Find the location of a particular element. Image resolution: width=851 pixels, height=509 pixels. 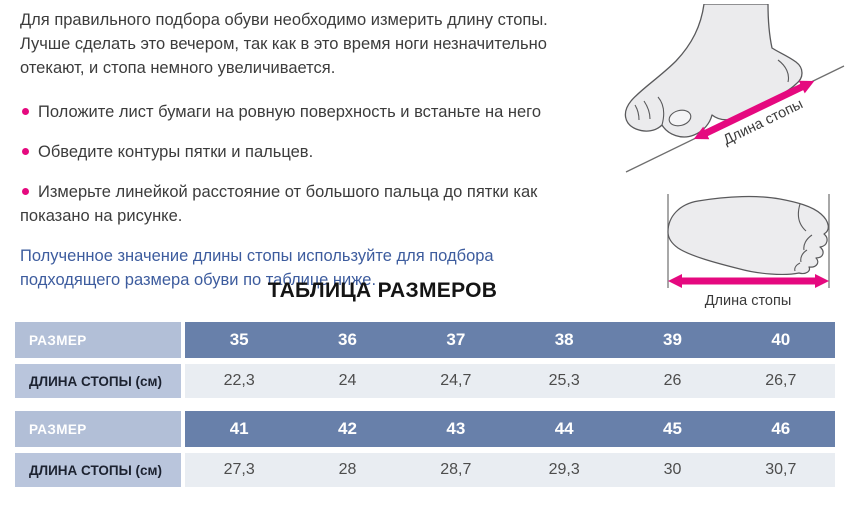

length-cell: 26,7 is located at coordinates (780, 381).